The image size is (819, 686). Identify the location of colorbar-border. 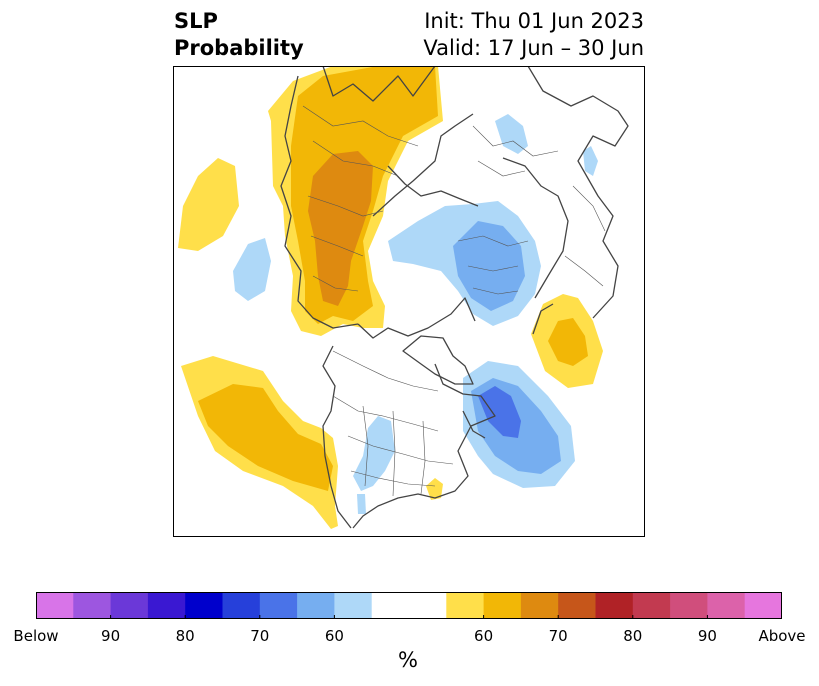
(409, 605).